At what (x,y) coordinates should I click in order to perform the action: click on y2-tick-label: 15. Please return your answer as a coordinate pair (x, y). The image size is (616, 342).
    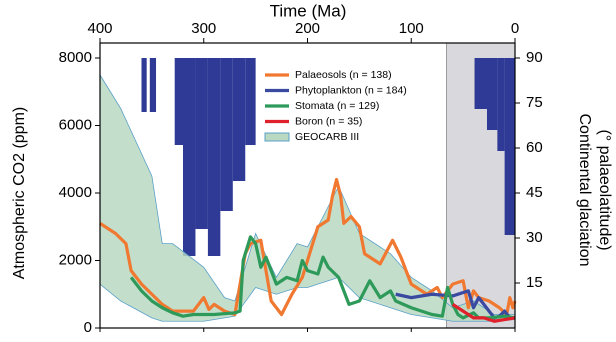
    Looking at the image, I should click on (534, 282).